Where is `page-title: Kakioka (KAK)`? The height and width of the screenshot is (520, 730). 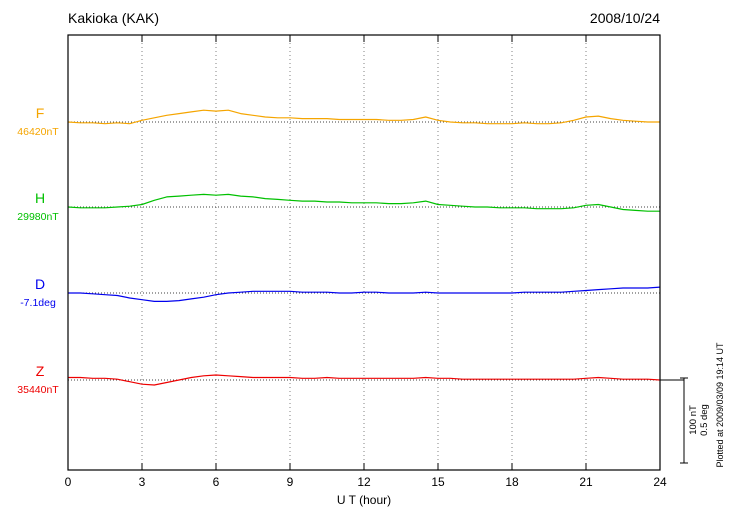
page-title: Kakioka (KAK) is located at coordinates (113, 18).